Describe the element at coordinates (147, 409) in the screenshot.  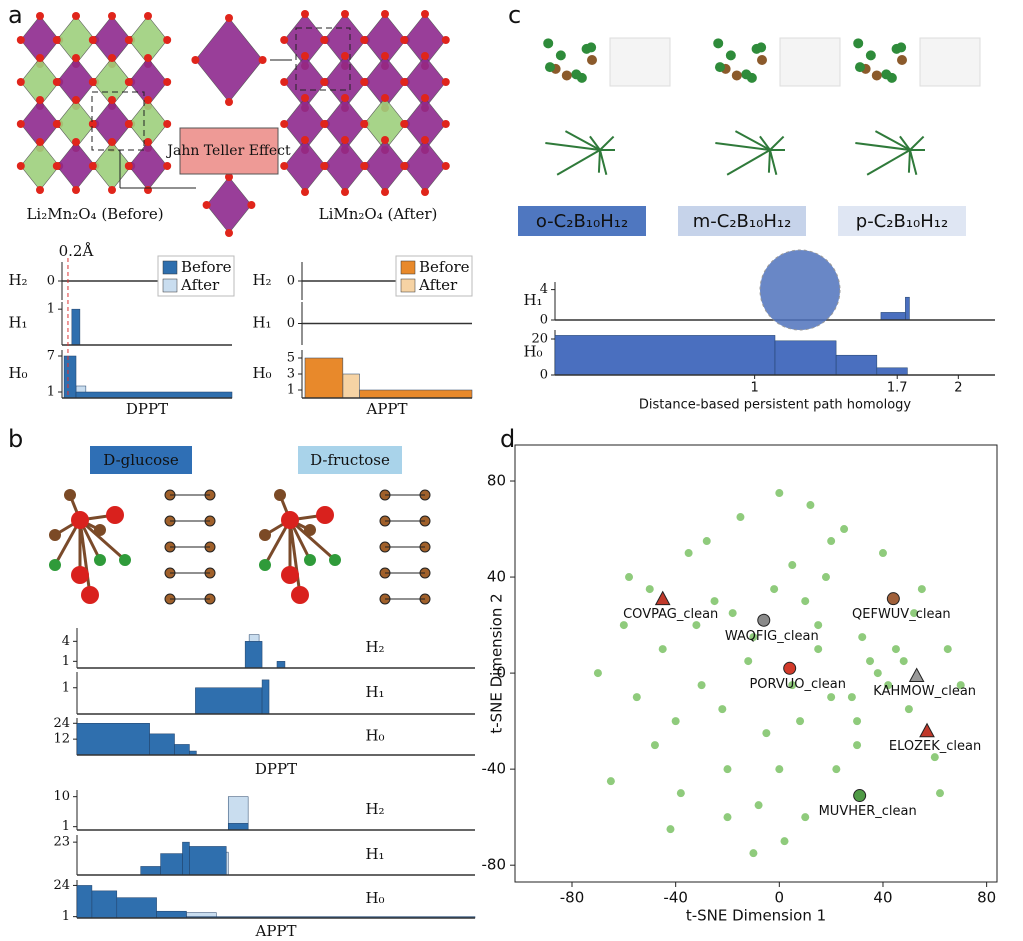
I see `x-axis-label: DPPT` at that location.